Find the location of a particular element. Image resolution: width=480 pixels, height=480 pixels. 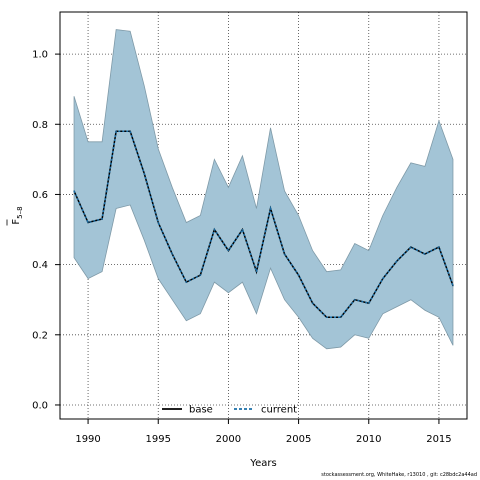

point-current-2001 is located at coordinates (242, 229).